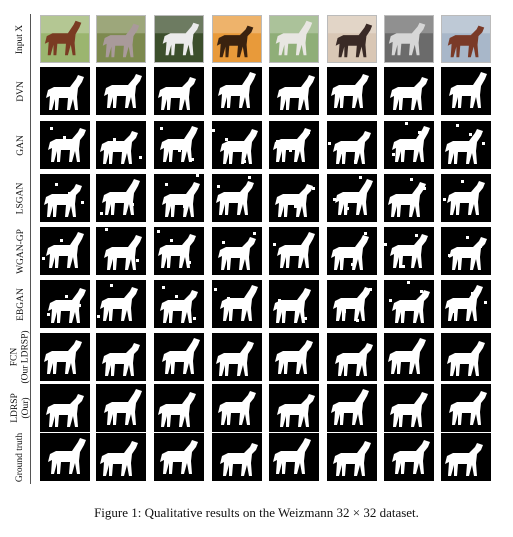 This screenshot has height=537, width=513. I want to click on row-label: Input X, so click(21, 39).